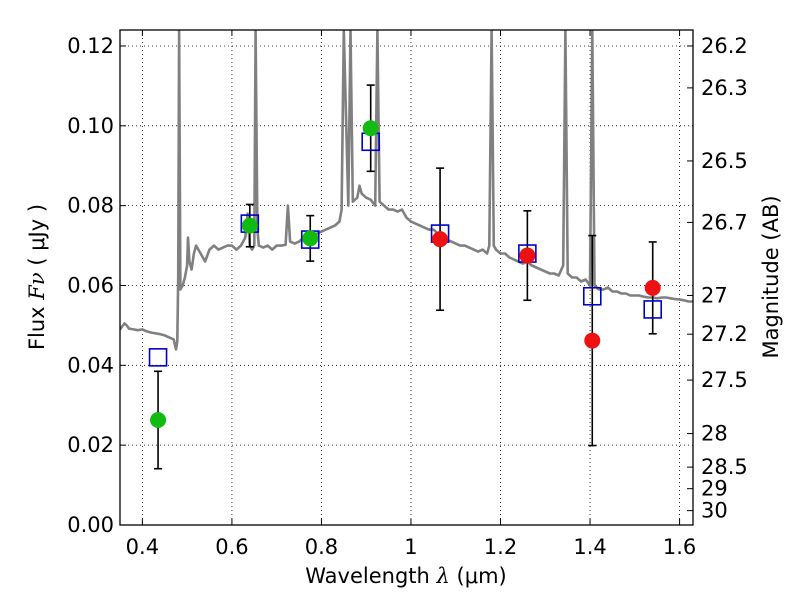 The image size is (800, 600). I want to click on y2-tick-label: 26.2, so click(724, 46).